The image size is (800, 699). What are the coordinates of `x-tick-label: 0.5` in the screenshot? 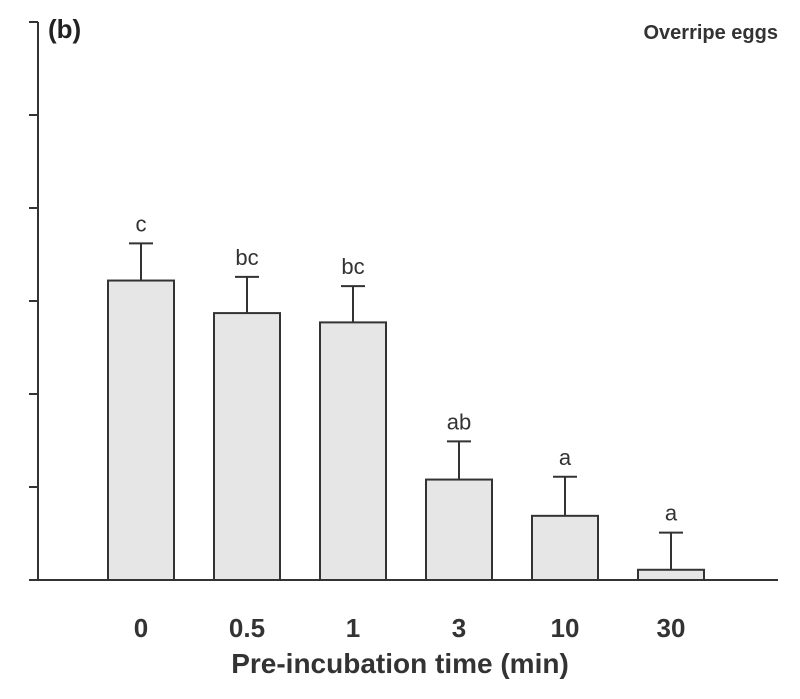 It's located at (247, 628).